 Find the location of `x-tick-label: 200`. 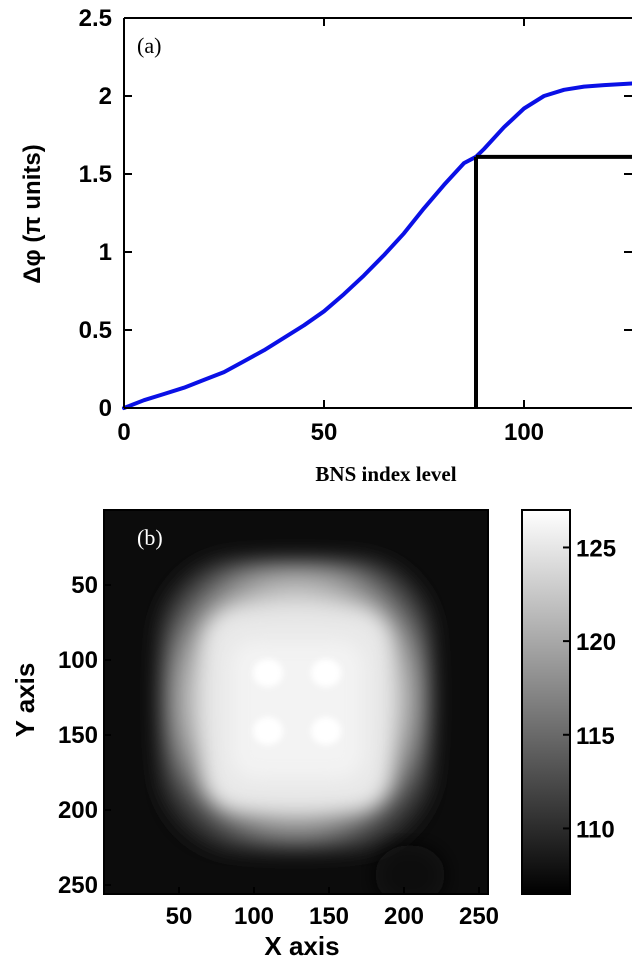

x-tick-label: 200 is located at coordinates (404, 916).